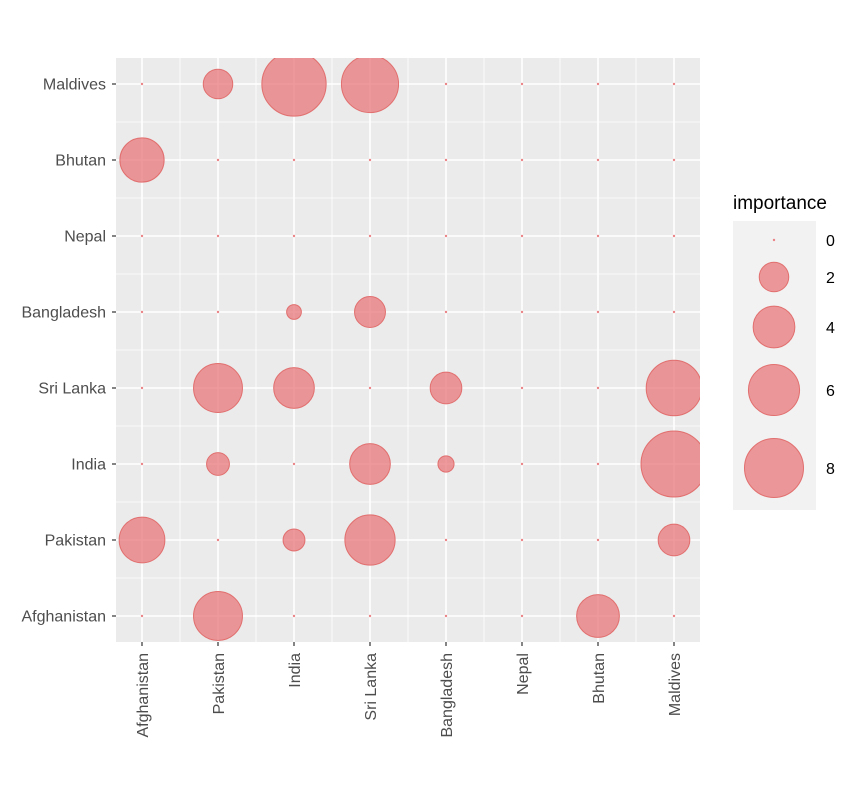  I want to click on legend-label: 6, so click(830, 391).